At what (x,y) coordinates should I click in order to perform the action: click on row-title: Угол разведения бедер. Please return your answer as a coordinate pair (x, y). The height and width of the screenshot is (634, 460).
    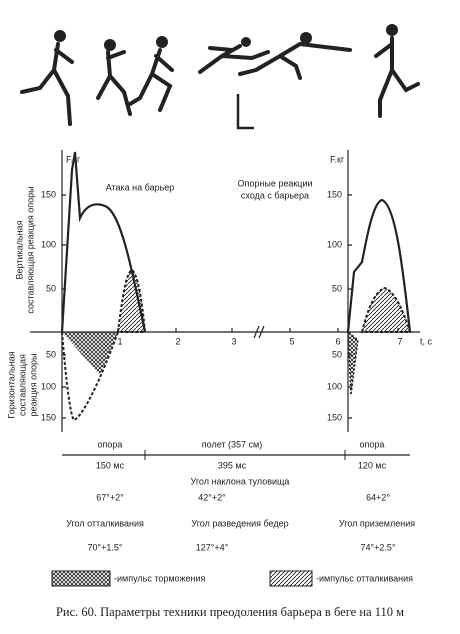
    Looking at the image, I should click on (239, 523).